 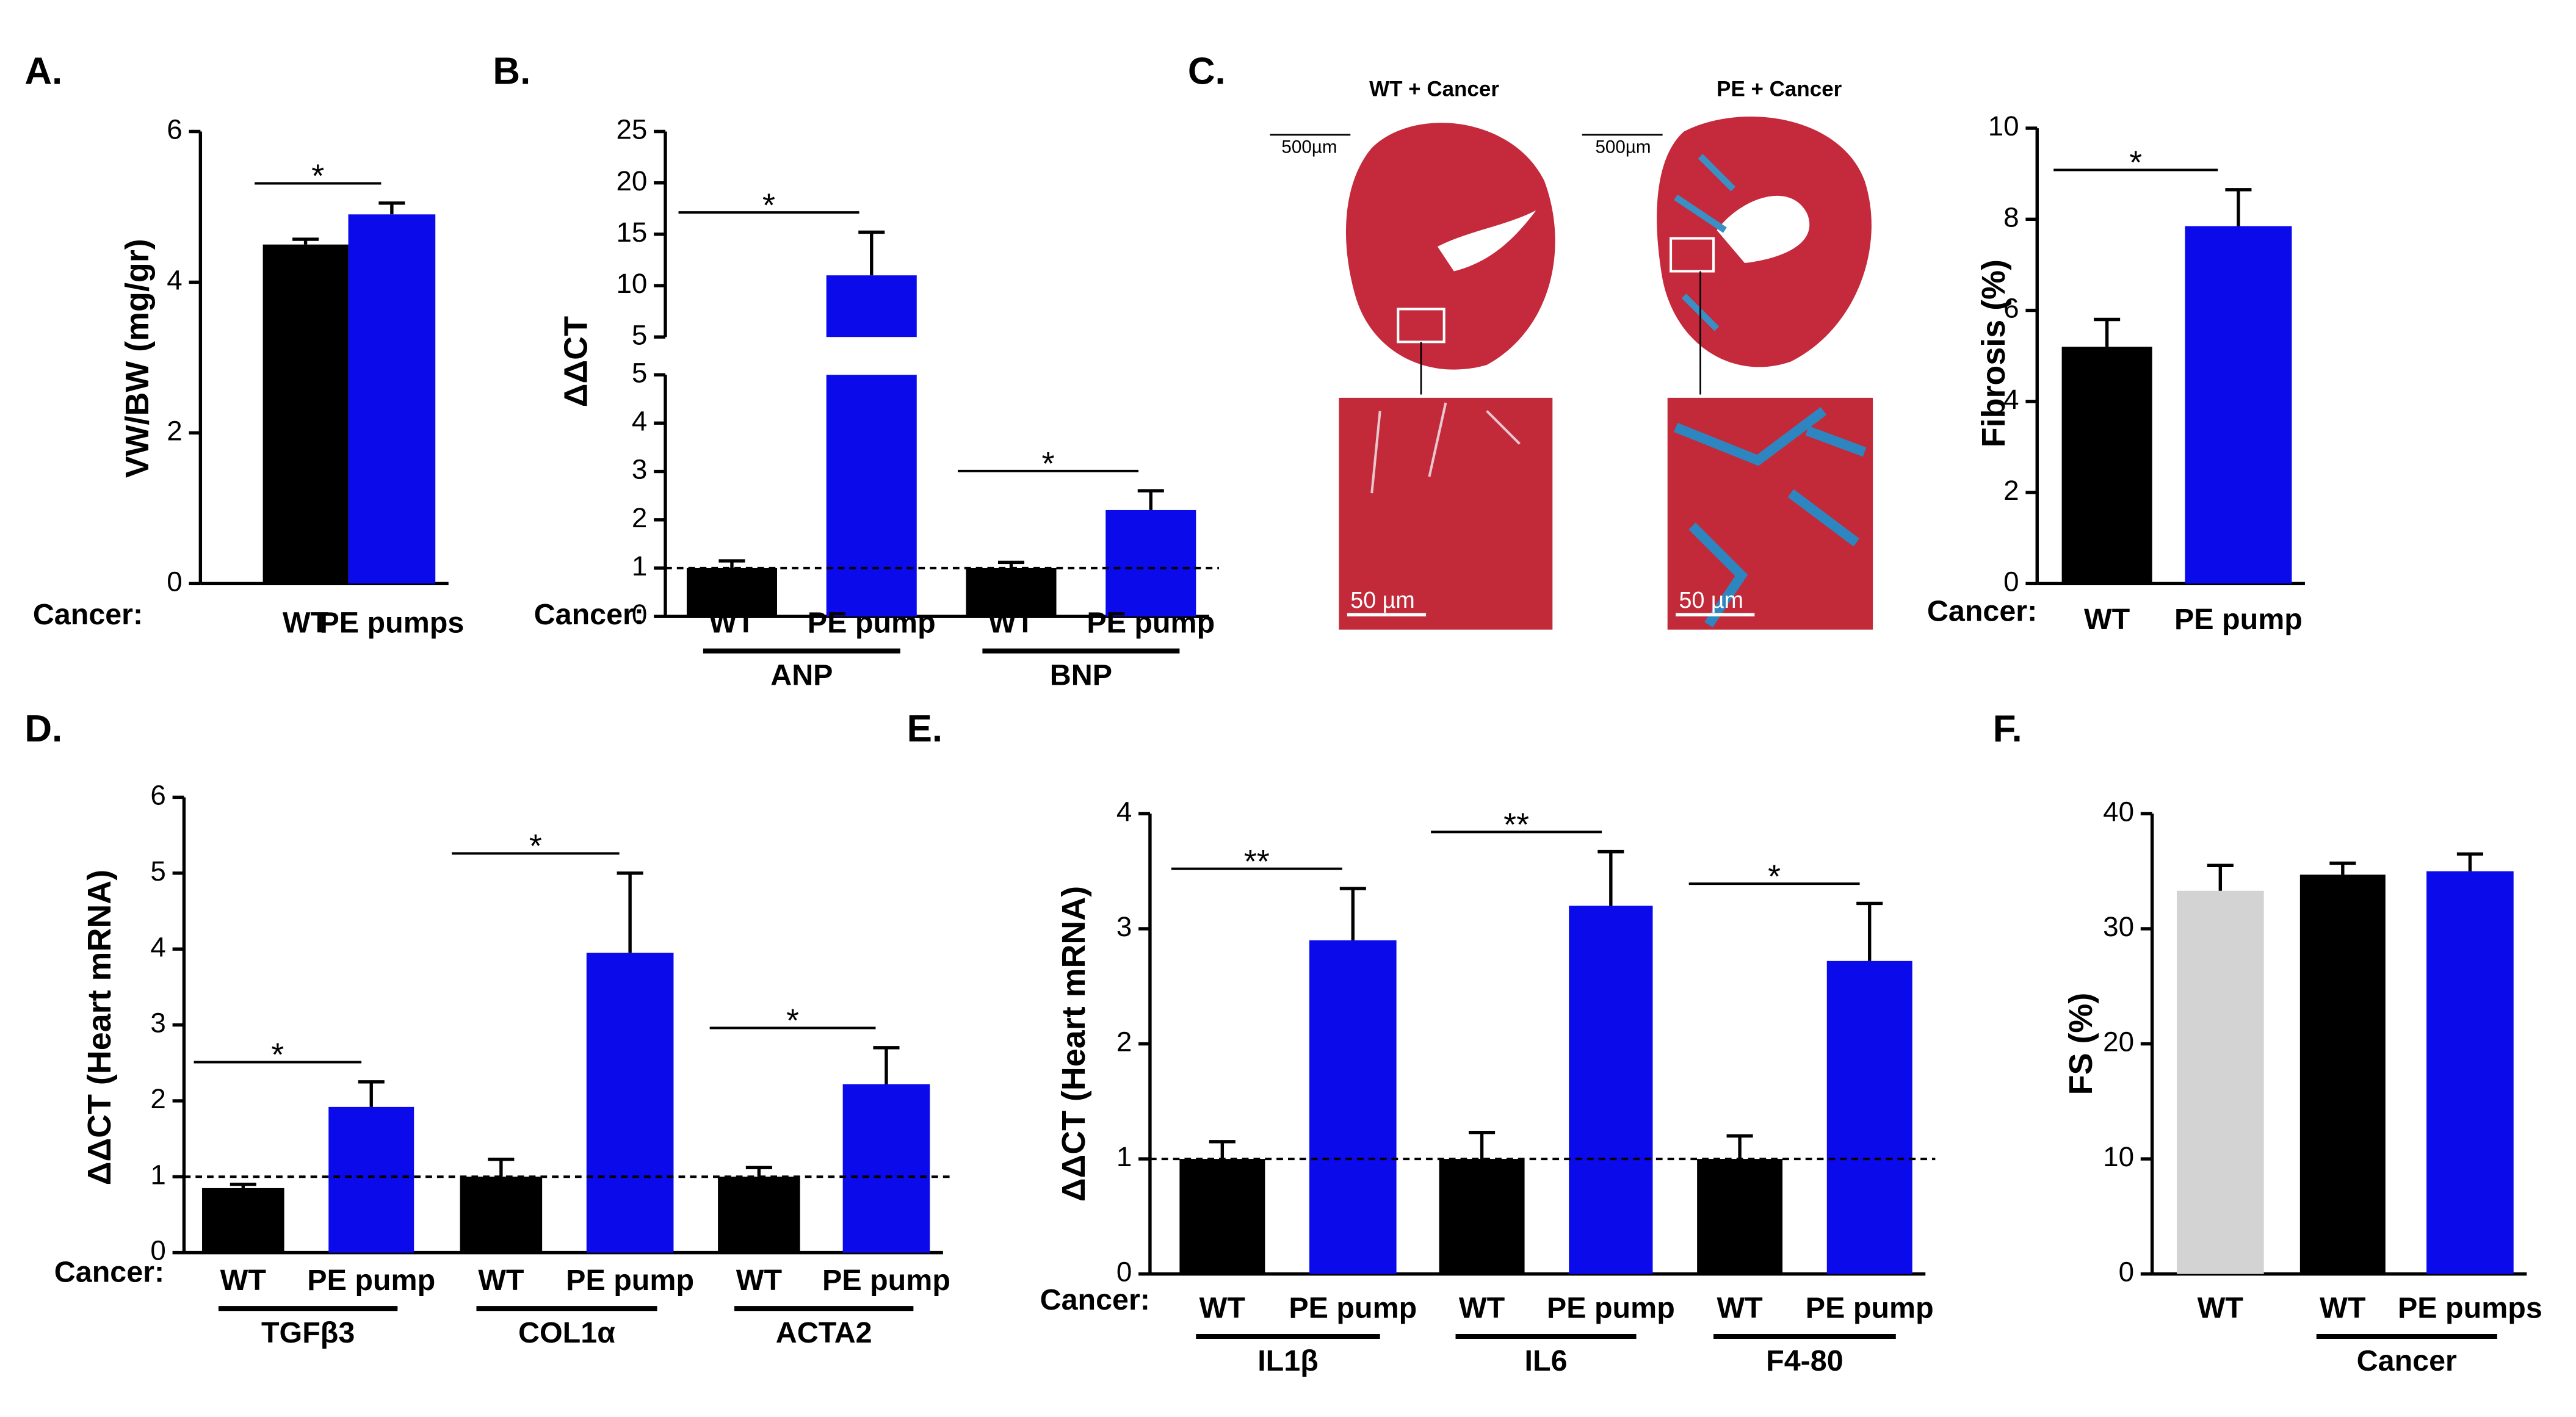 What do you see at coordinates (631, 129) in the screenshot?
I see `y-tick-label: 25` at bounding box center [631, 129].